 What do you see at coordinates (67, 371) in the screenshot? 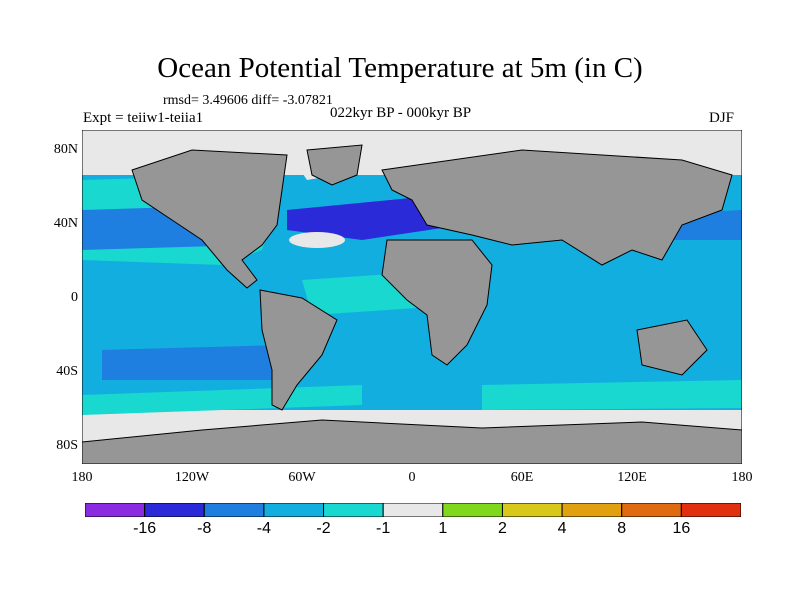
I see `lat-label-40s: 40S` at bounding box center [67, 371].